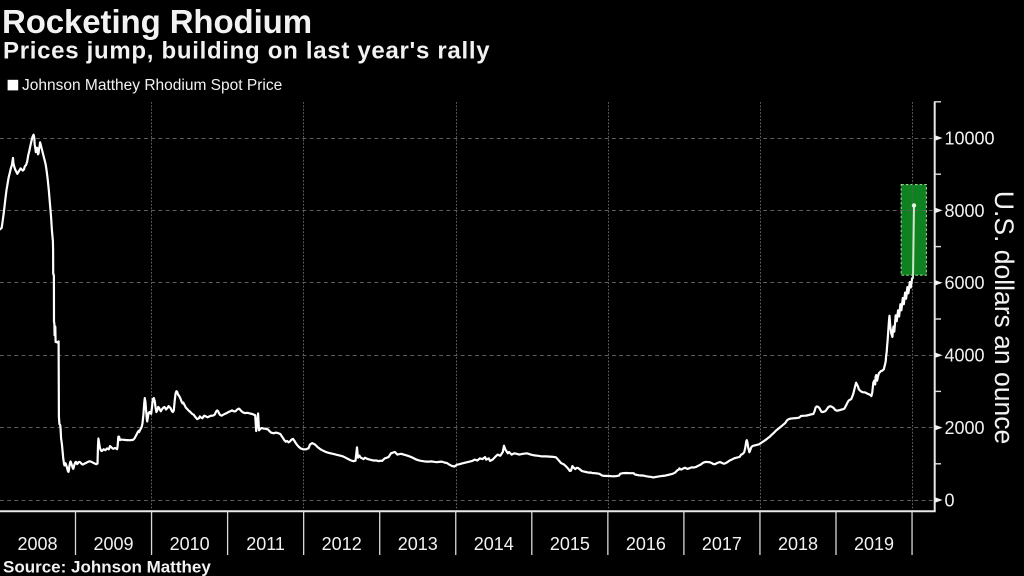 The height and width of the screenshot is (576, 1024). I want to click on svg-text: Source: Johnson Matthey, so click(107, 567).